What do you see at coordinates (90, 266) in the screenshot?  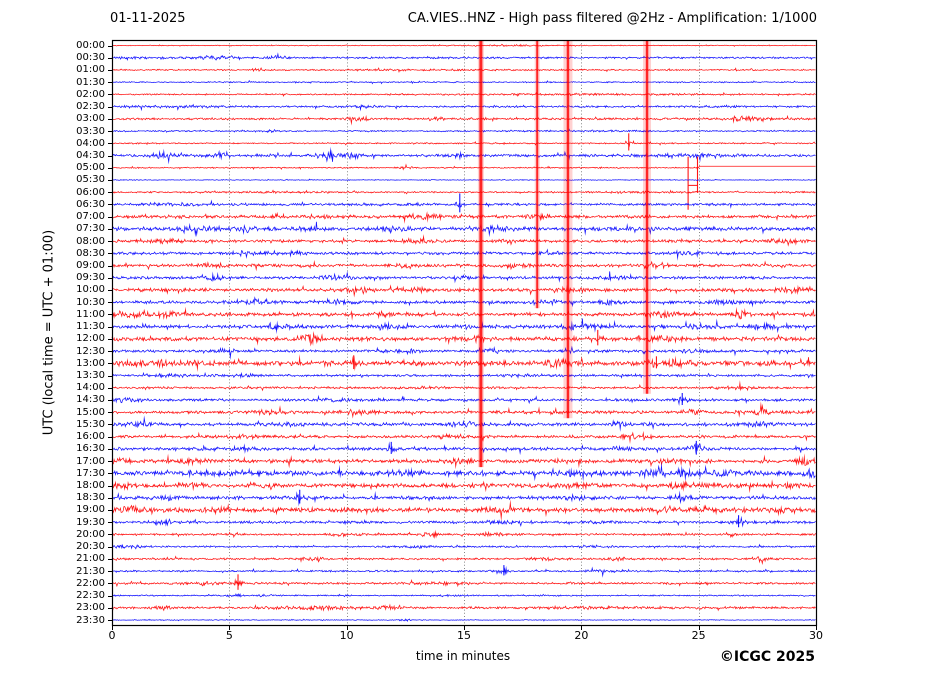 I see `y-tick-label: 09:00` at bounding box center [90, 266].